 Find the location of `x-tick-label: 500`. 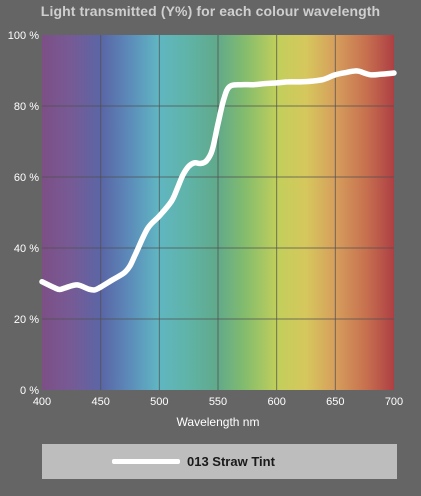

x-tick-label: 500 is located at coordinates (159, 402).